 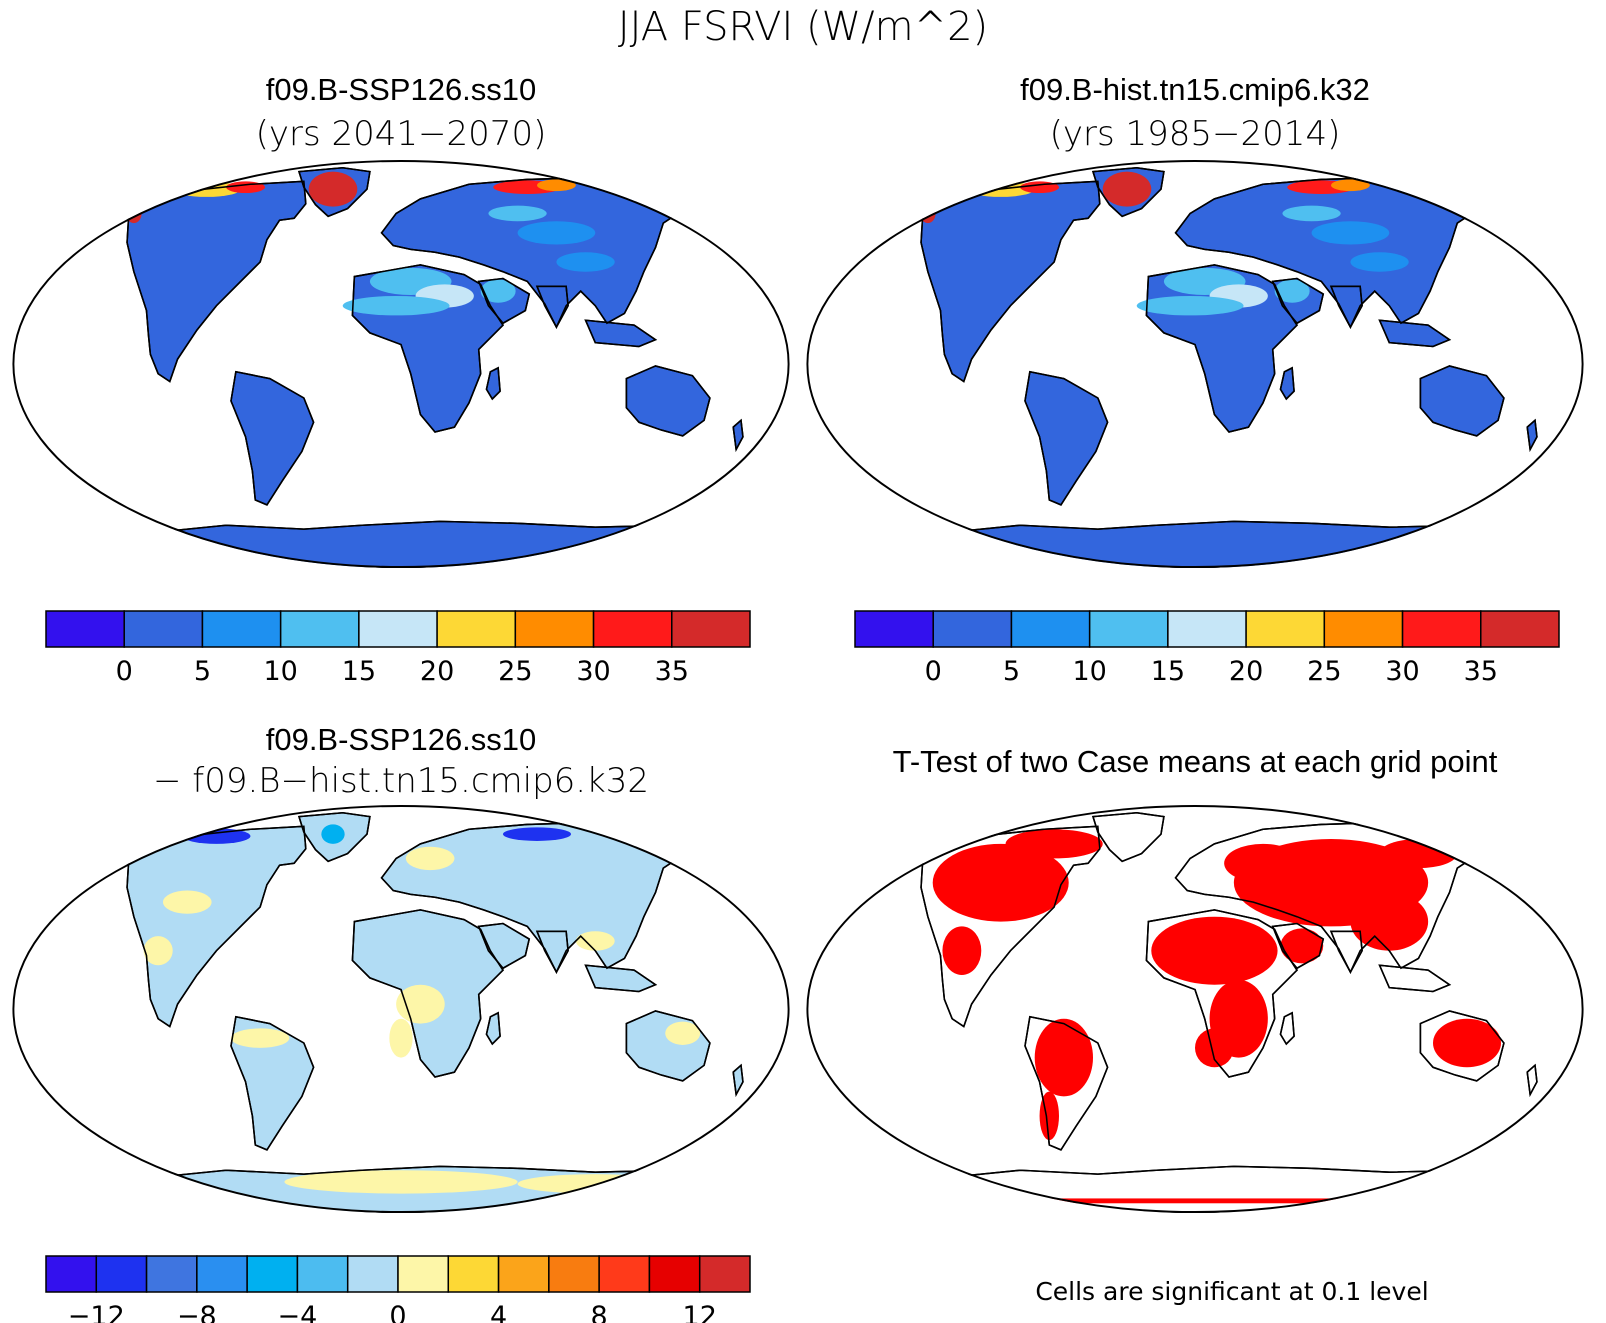 I want to click on figure-title: JJA FSRVI (W/m^2), so click(x=803, y=27).